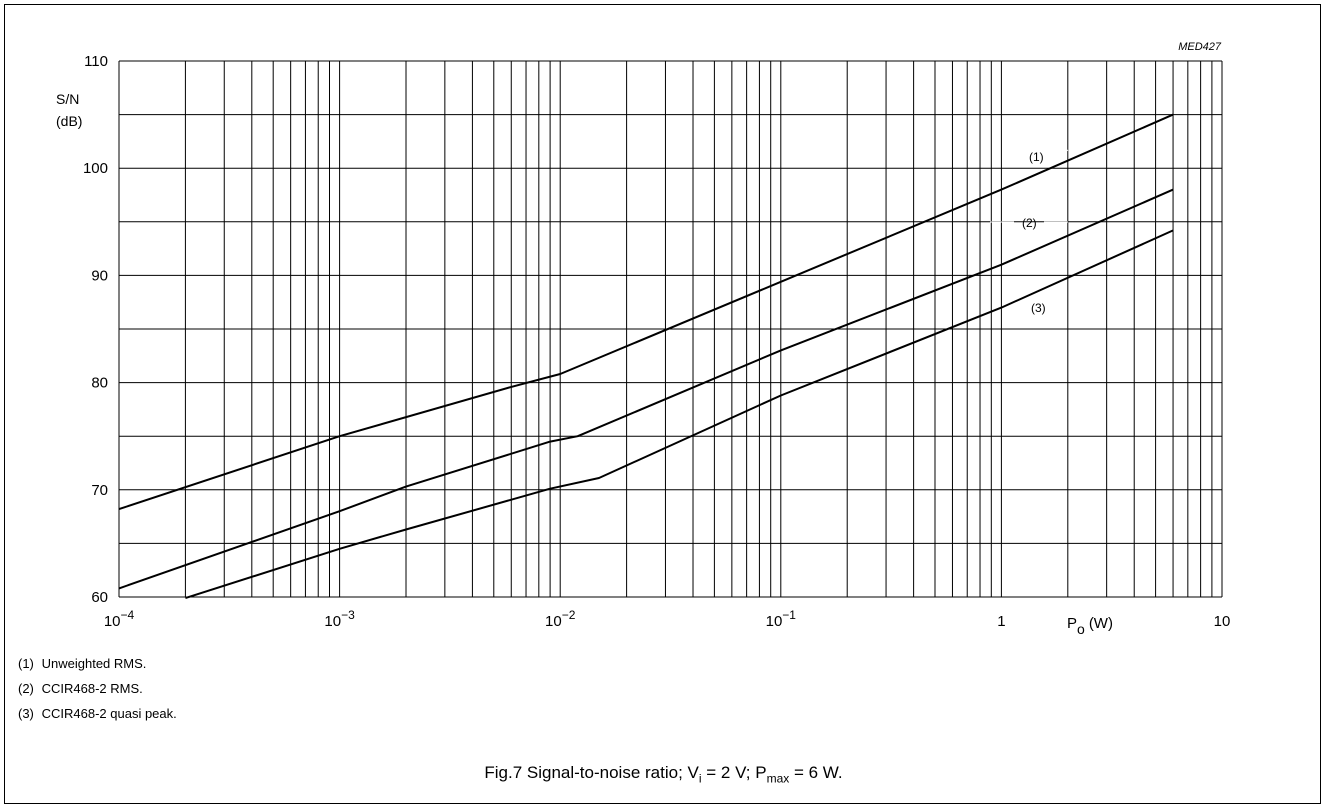 This screenshot has width=1327, height=810. I want to click on y-axis-label-line2: (dB), so click(69, 121).